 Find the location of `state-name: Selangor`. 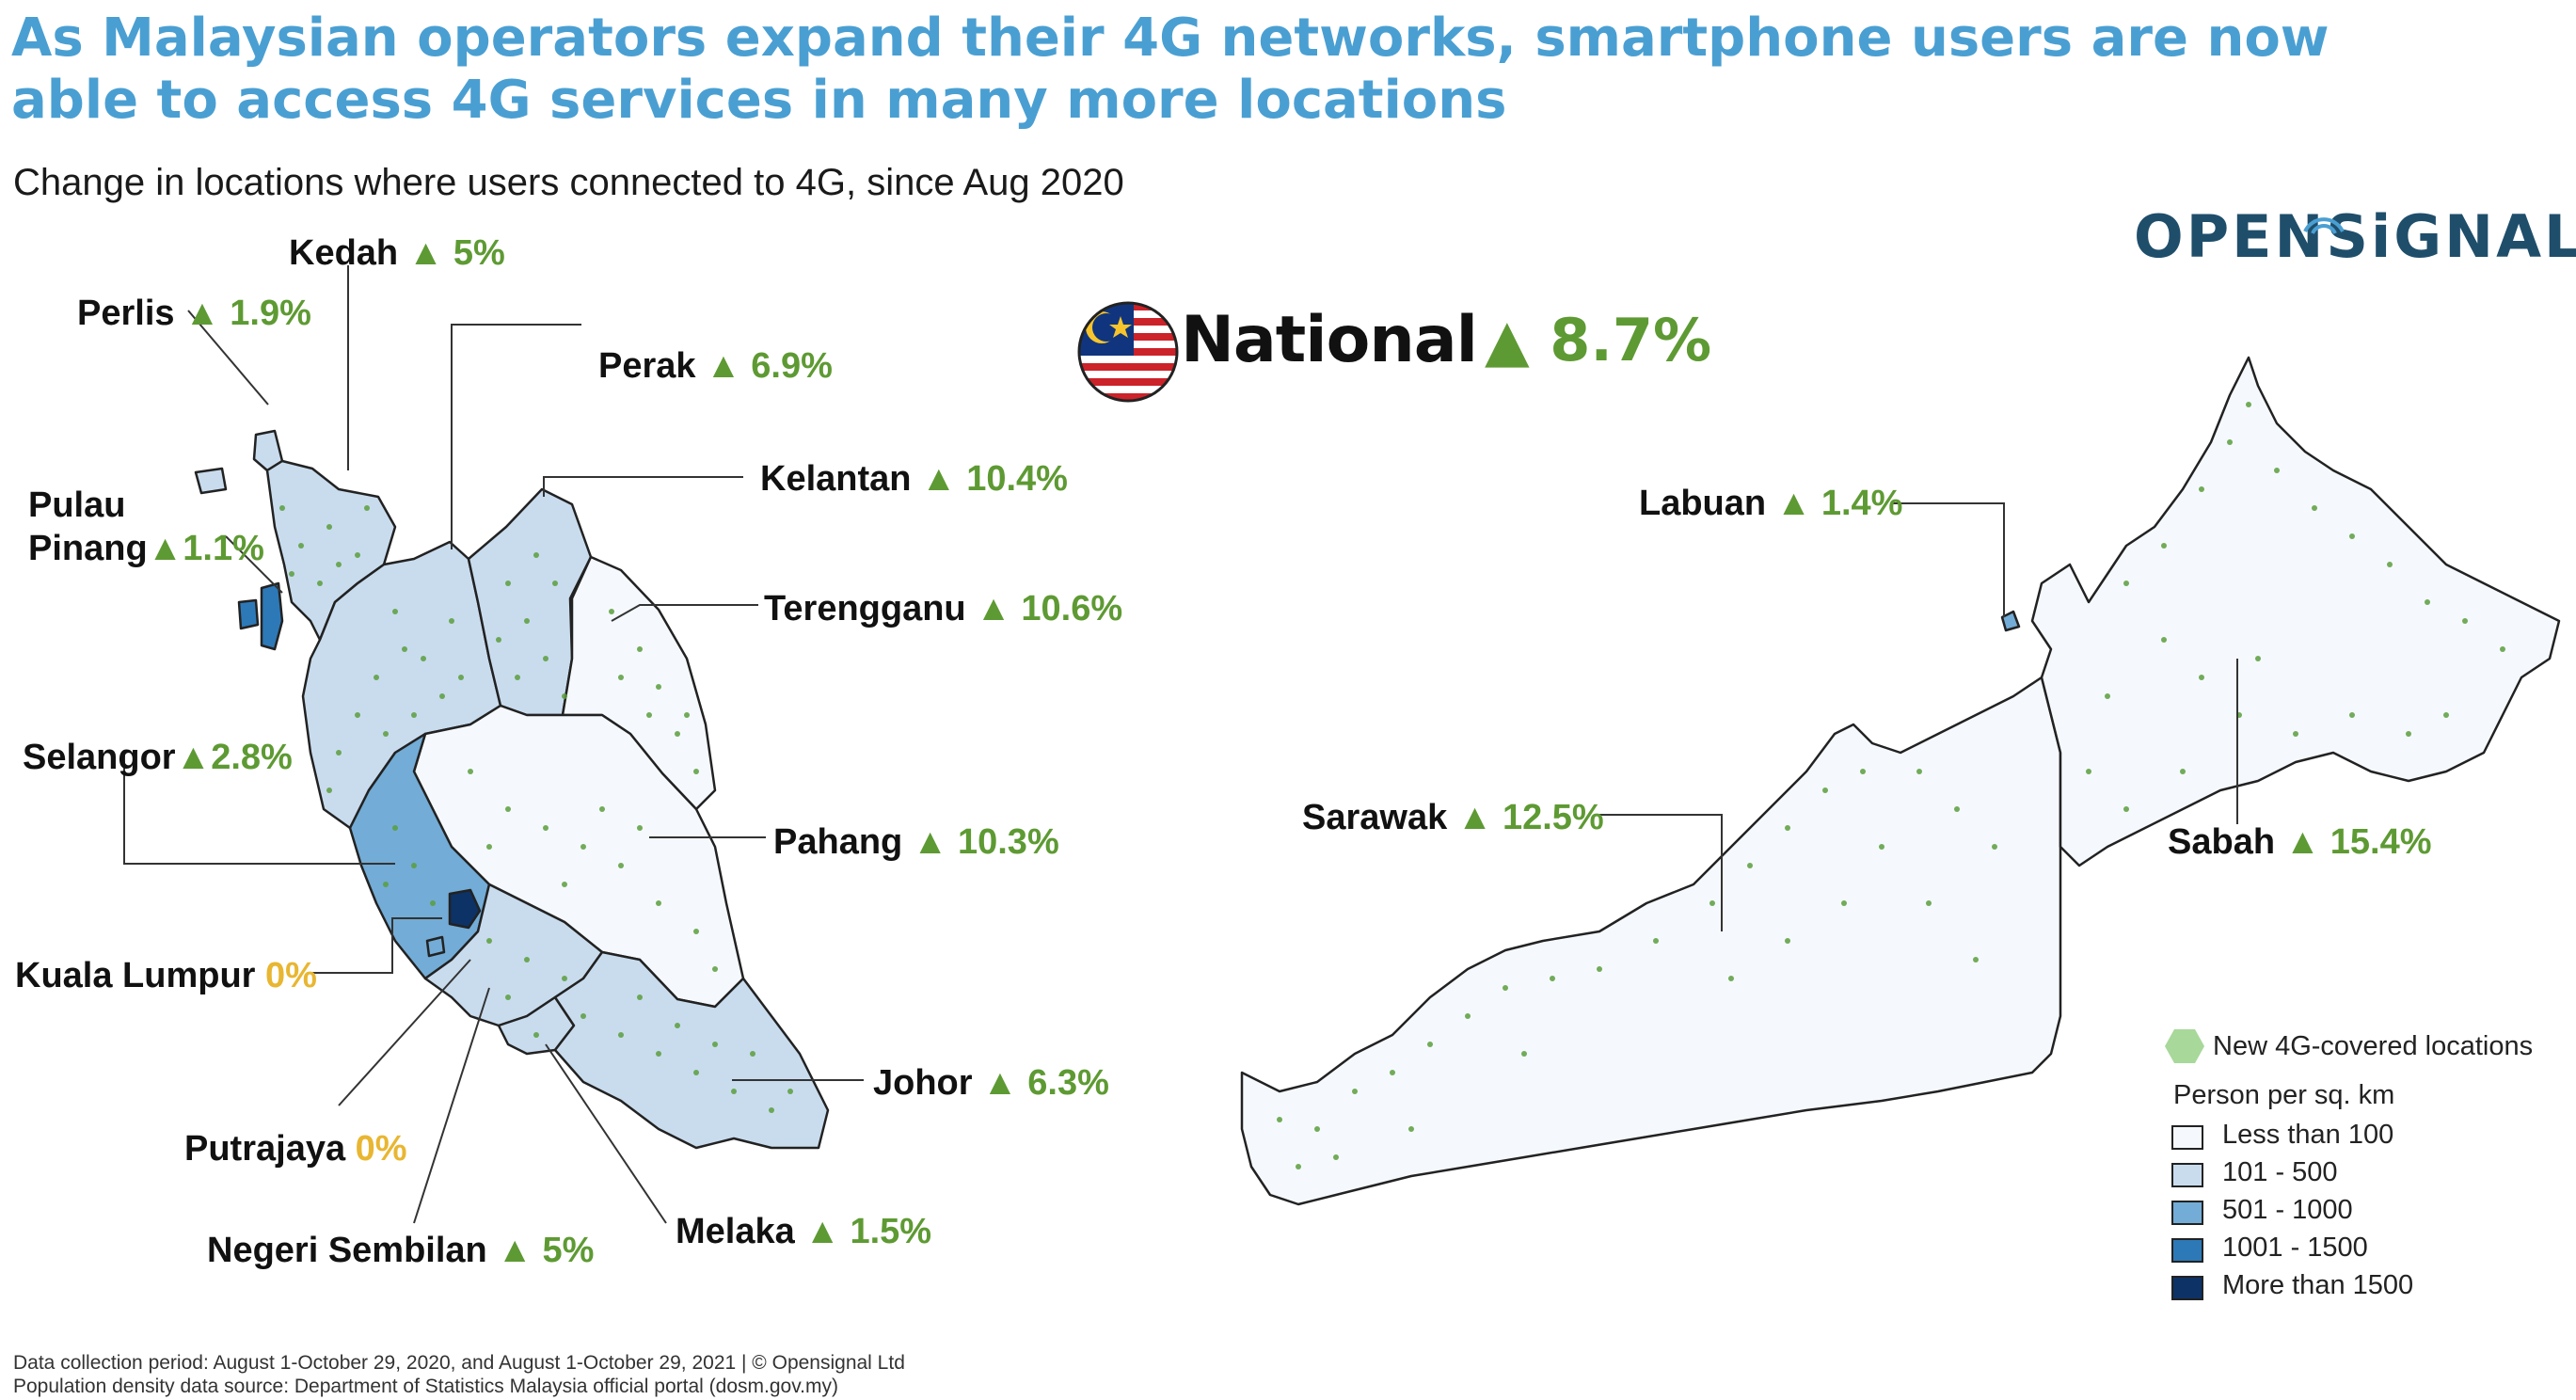

state-name: Selangor is located at coordinates (99, 758).